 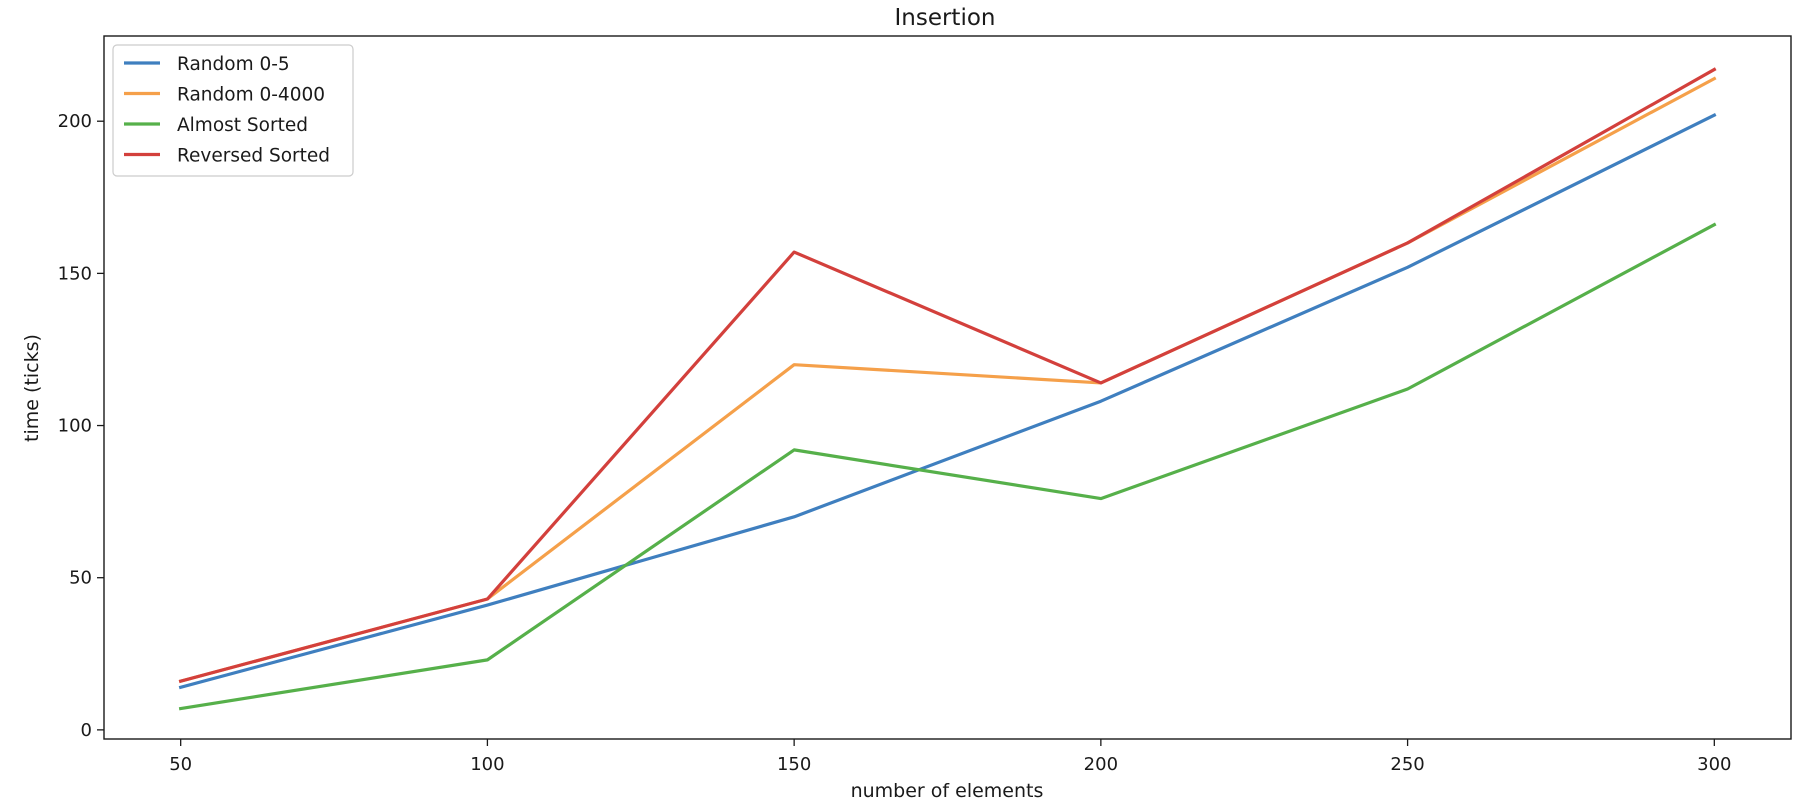 I want to click on legend-label: Random 0-5, so click(x=233, y=64).